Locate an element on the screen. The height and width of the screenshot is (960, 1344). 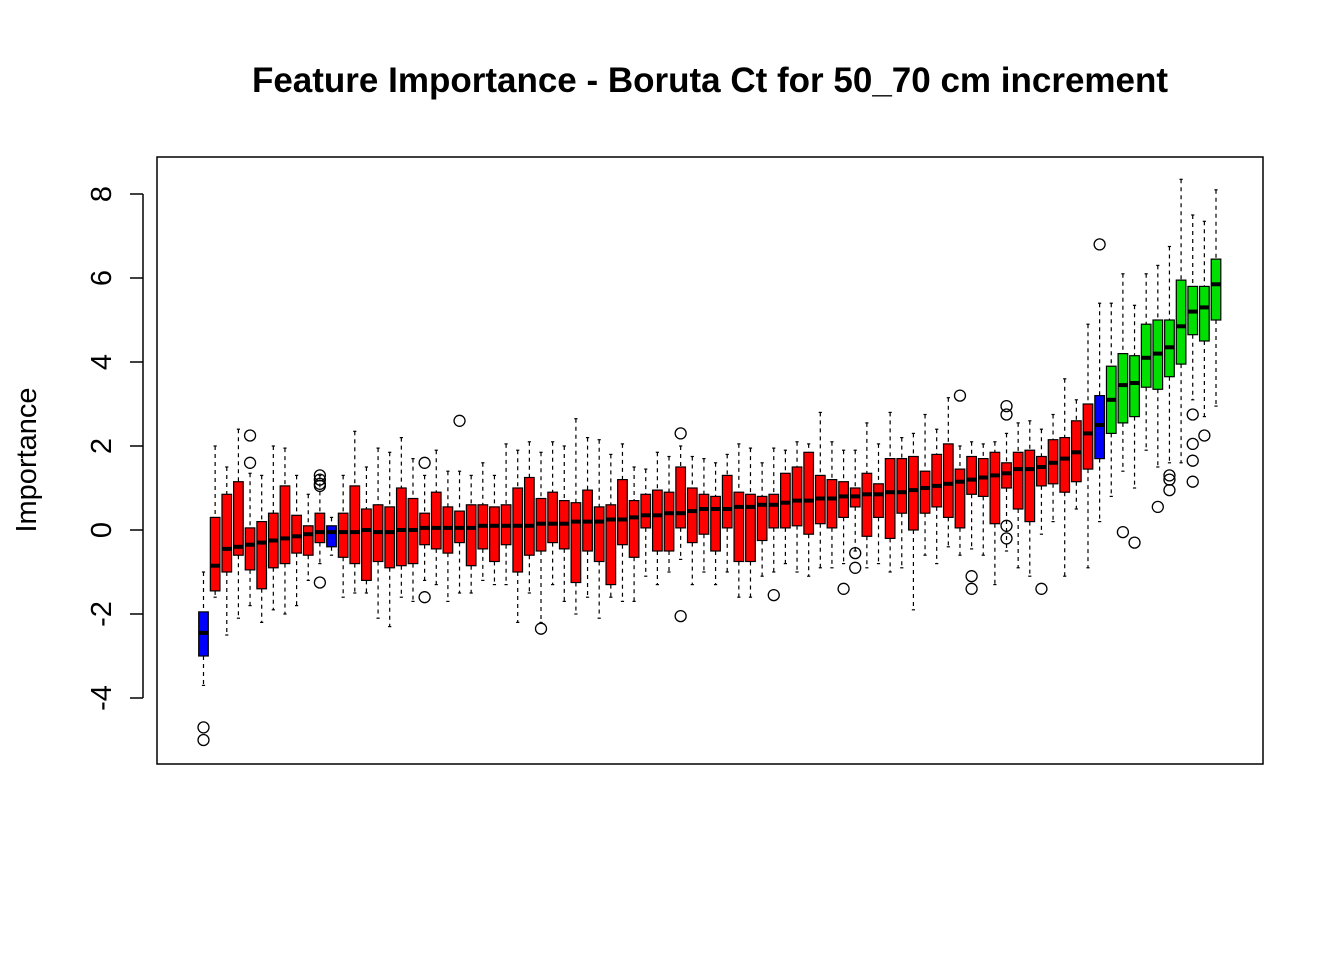
y-tick-label: -2 is located at coordinates (102, 614).